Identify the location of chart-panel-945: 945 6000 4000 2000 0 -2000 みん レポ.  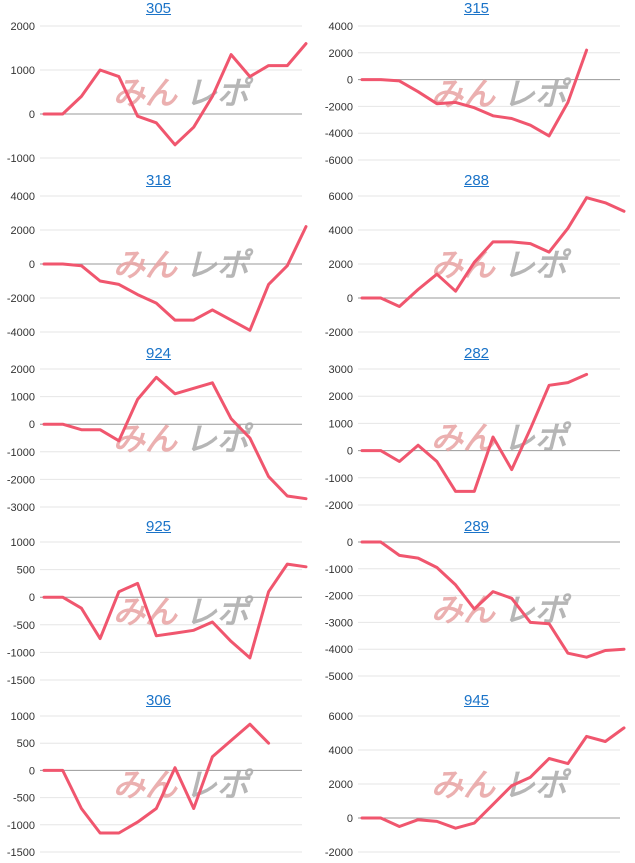
(476, 777).